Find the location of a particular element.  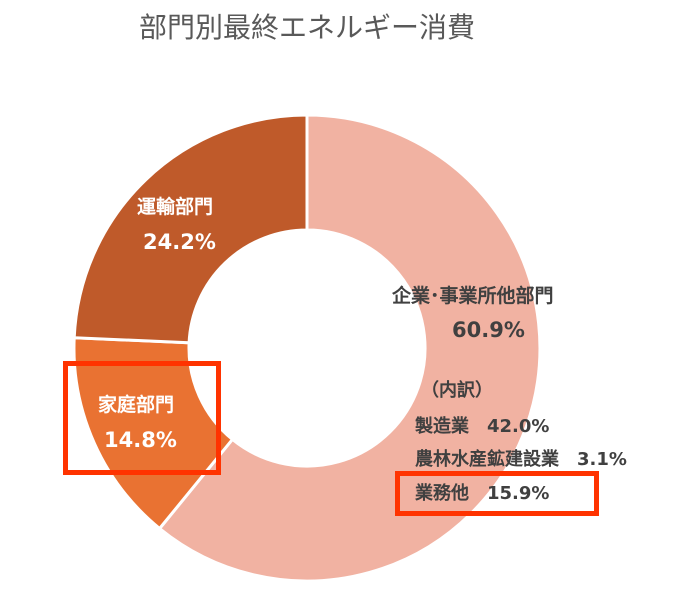

business-percent: 60.9% is located at coordinates (488, 330).